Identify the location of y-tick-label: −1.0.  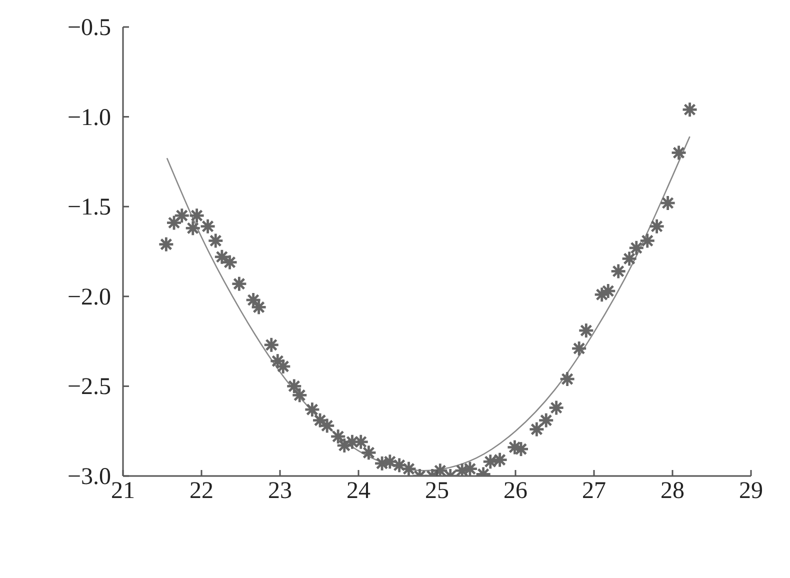
(89, 117).